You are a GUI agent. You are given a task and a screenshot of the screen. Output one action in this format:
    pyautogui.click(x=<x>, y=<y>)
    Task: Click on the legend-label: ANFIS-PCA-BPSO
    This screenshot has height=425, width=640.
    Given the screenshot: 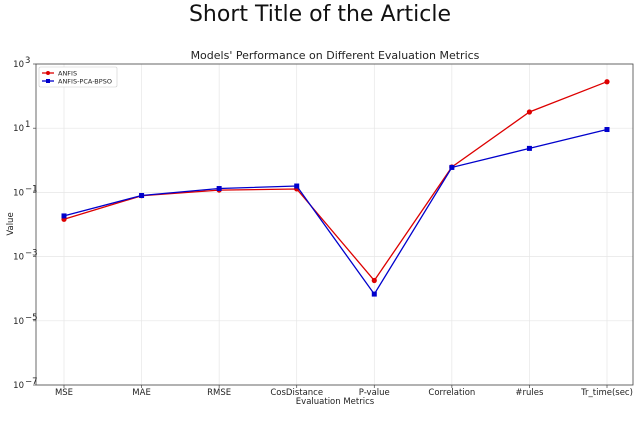 What is the action you would take?
    pyautogui.click(x=85, y=81)
    